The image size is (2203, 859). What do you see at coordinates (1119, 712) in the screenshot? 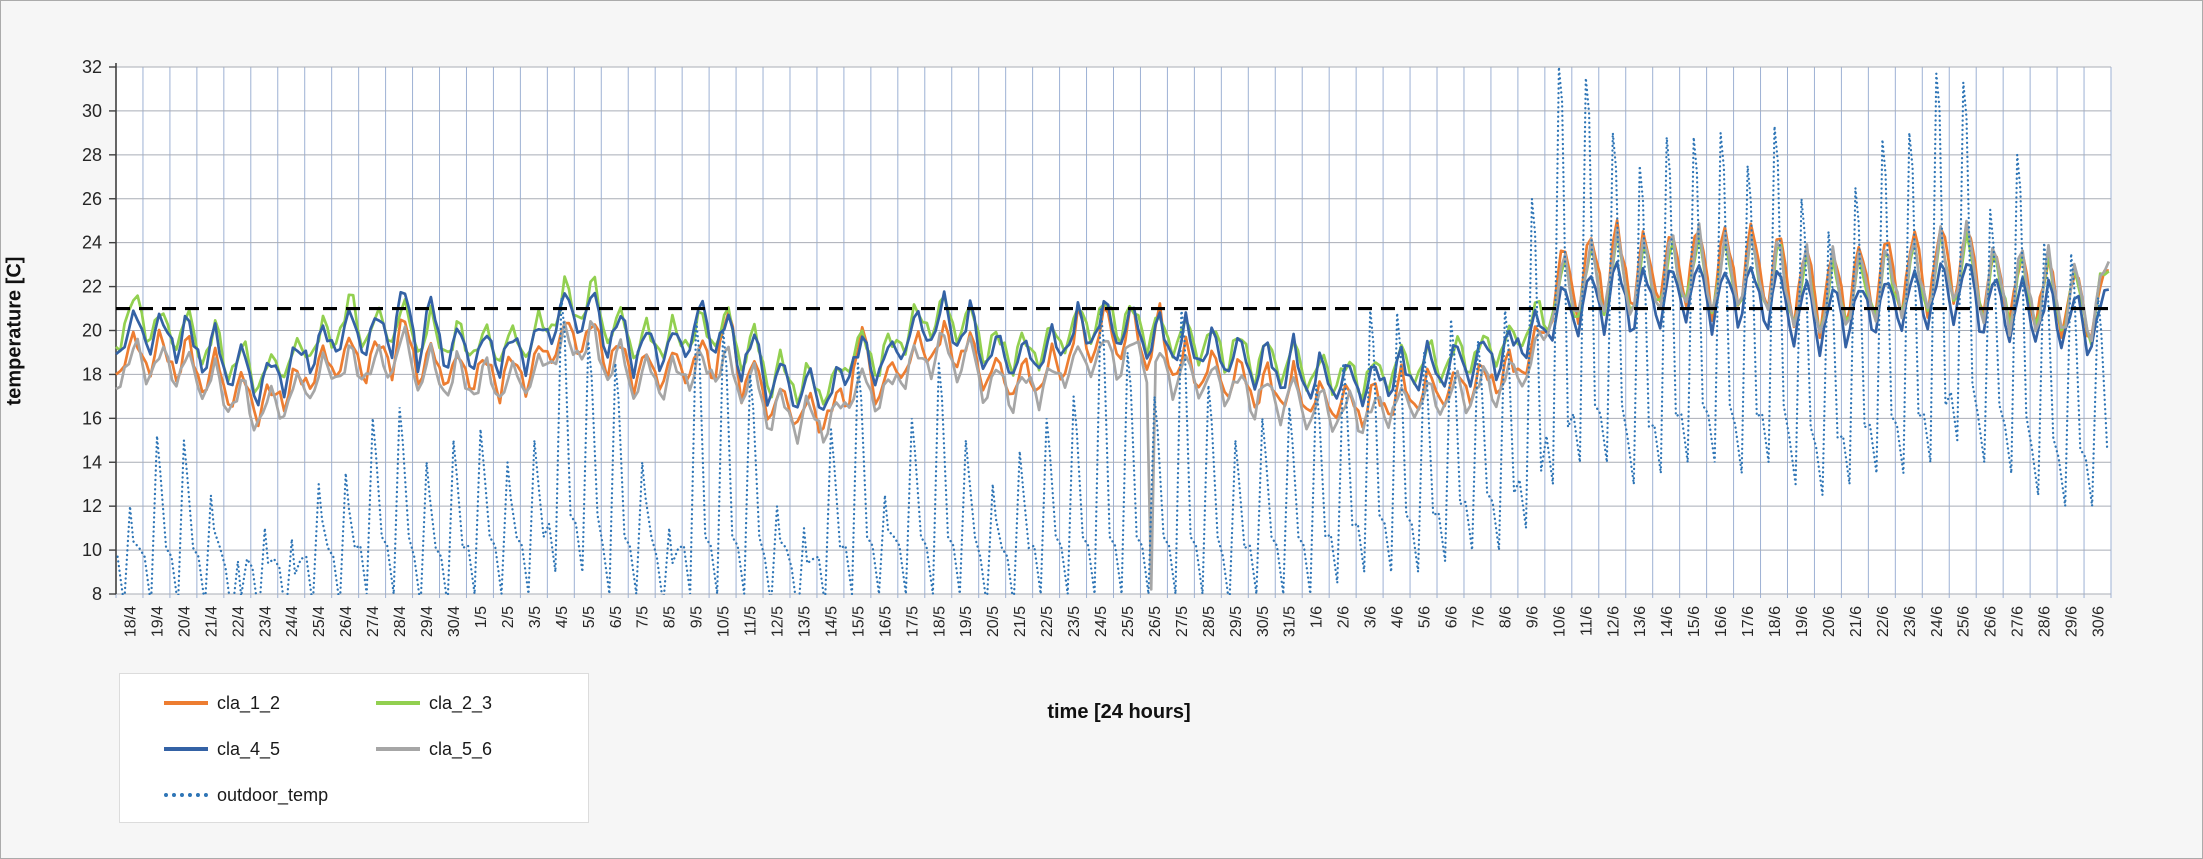
I see `x-axis-title: time [24 hours]` at bounding box center [1119, 712].